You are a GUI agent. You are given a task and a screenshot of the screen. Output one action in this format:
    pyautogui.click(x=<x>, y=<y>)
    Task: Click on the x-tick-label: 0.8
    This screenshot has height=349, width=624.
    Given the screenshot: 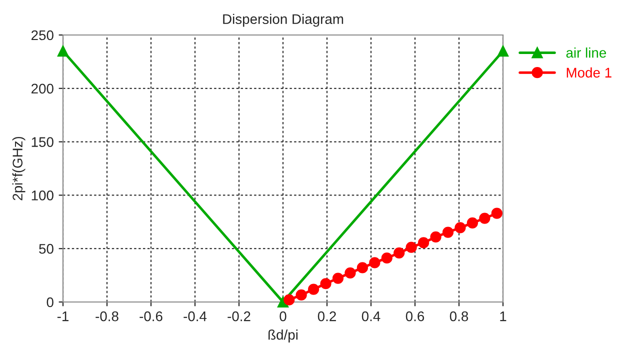 What is the action you would take?
    pyautogui.click(x=459, y=316)
    